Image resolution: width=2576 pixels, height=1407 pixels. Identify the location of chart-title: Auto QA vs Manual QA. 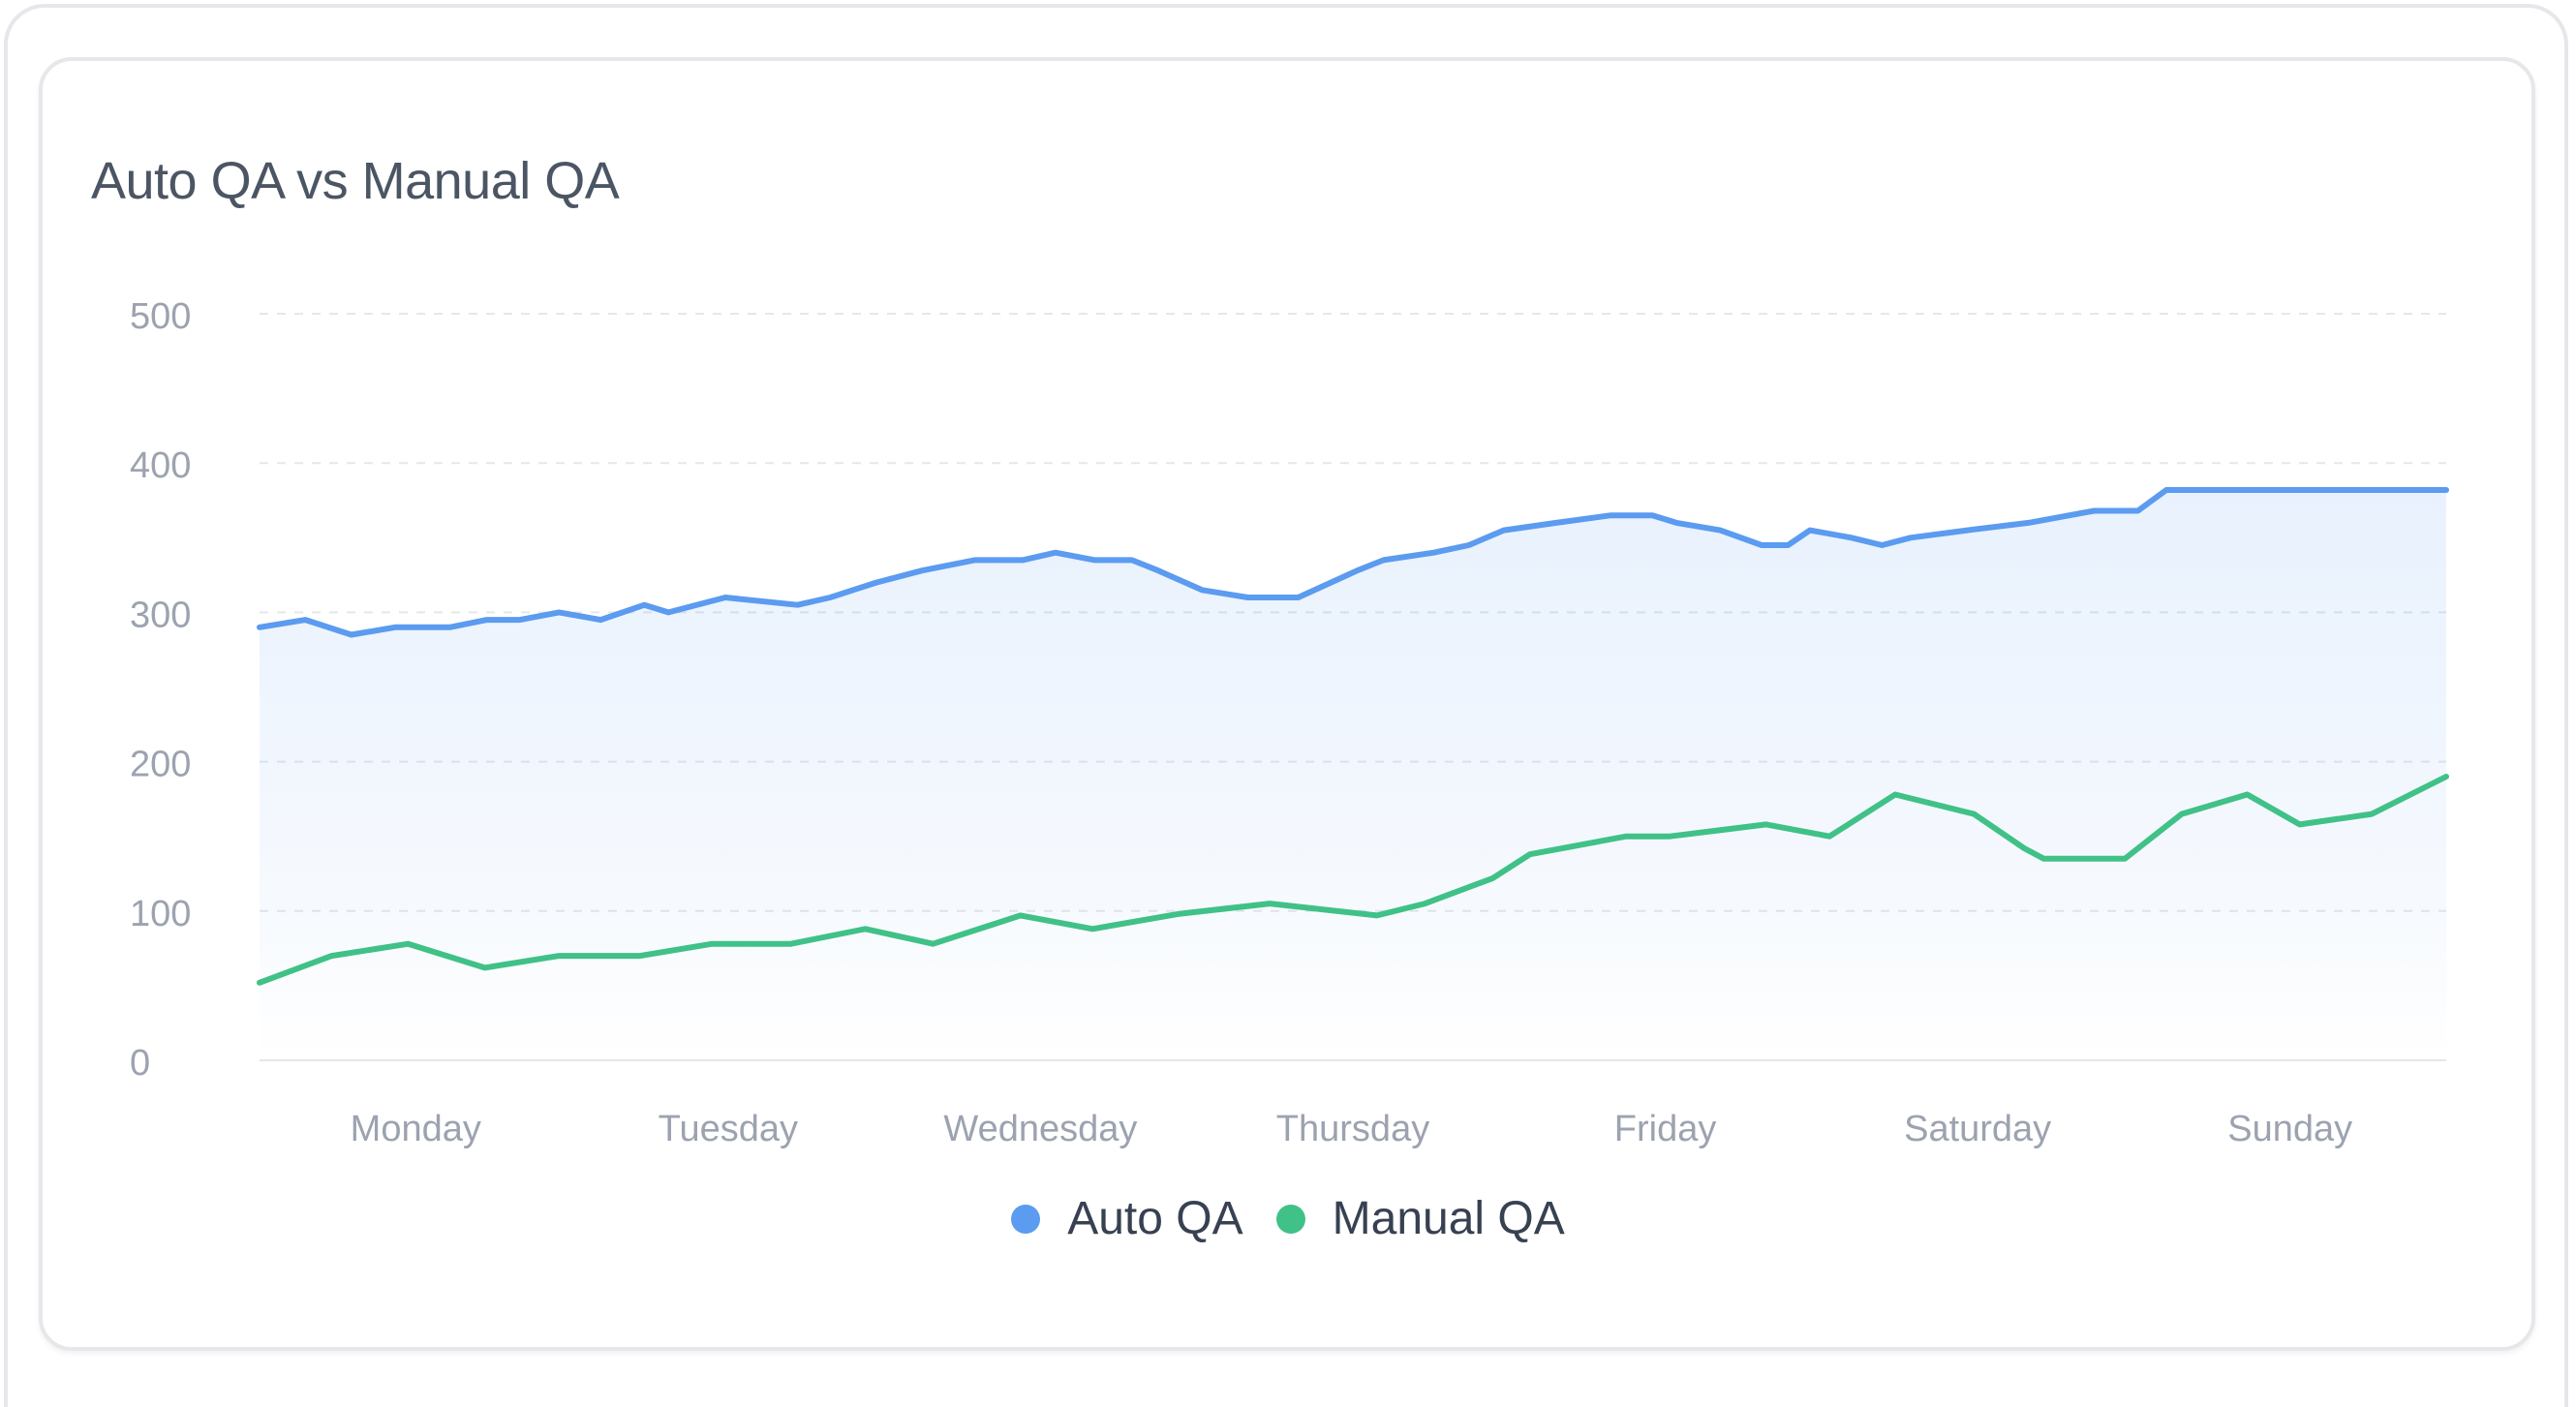
(355, 181).